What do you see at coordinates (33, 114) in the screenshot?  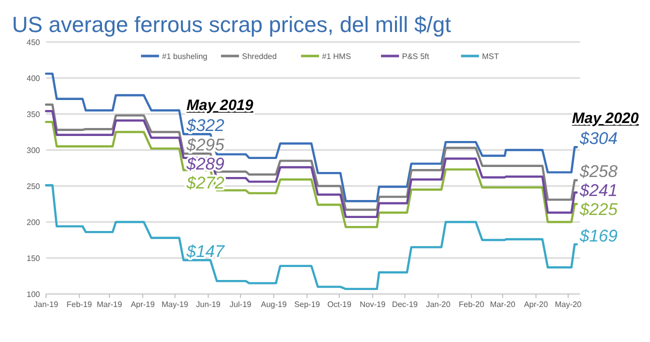 I see `y-tick-label: 350` at bounding box center [33, 114].